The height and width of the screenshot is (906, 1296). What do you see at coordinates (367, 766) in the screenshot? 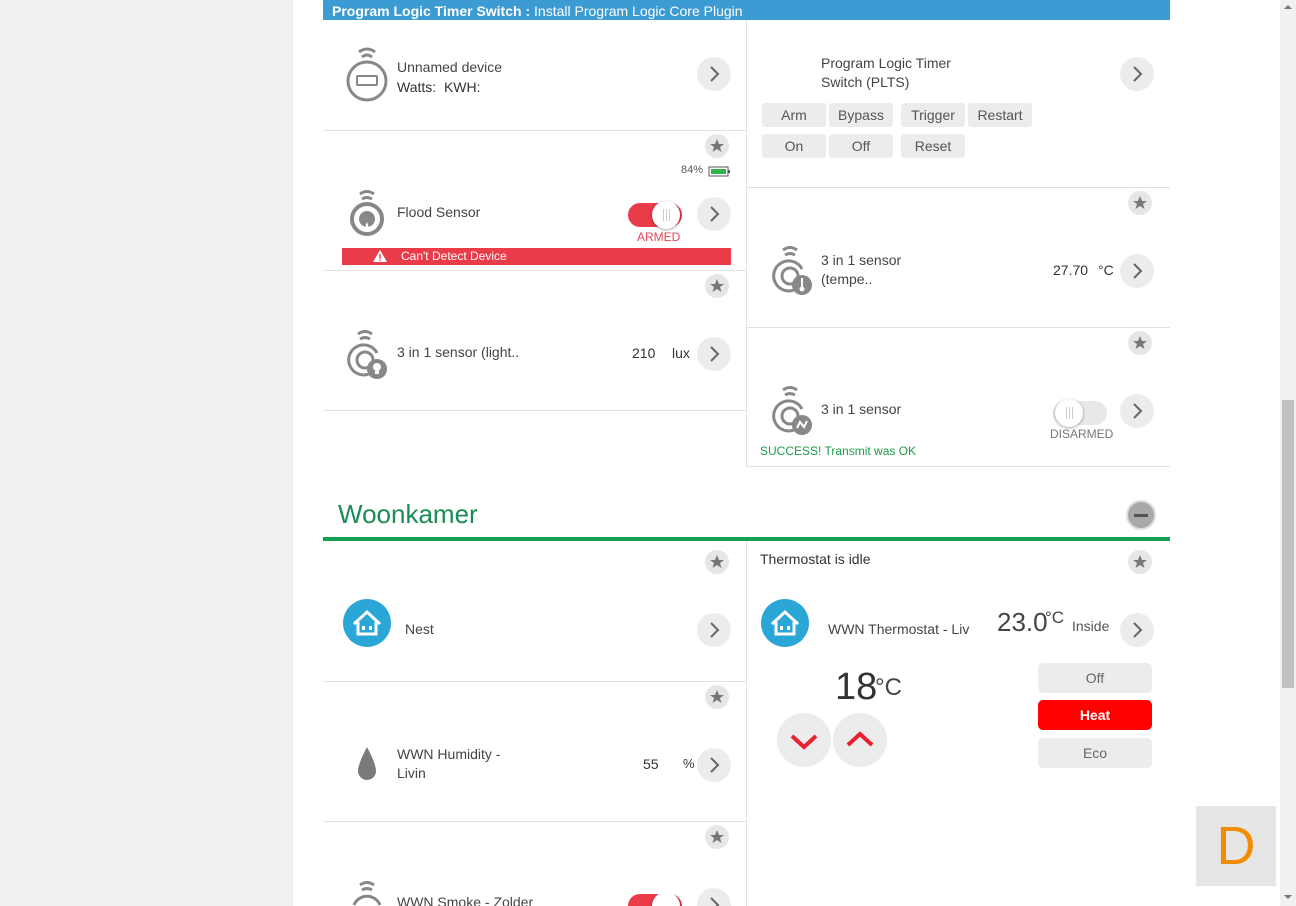
I see `water-drop-icon` at bounding box center [367, 766].